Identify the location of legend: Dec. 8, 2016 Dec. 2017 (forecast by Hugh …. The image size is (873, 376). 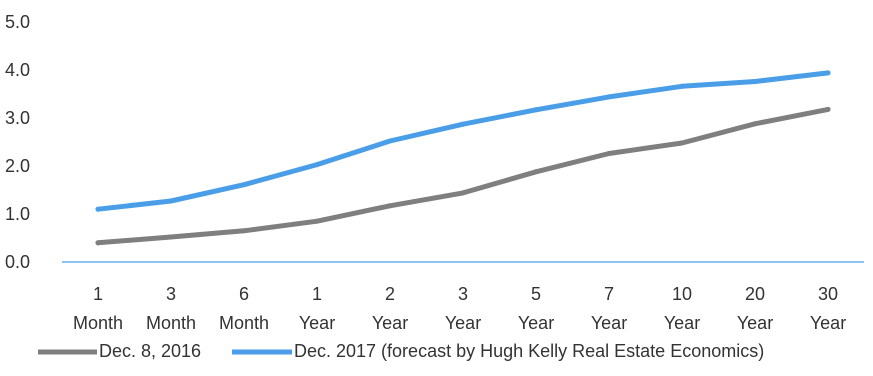
(401, 351).